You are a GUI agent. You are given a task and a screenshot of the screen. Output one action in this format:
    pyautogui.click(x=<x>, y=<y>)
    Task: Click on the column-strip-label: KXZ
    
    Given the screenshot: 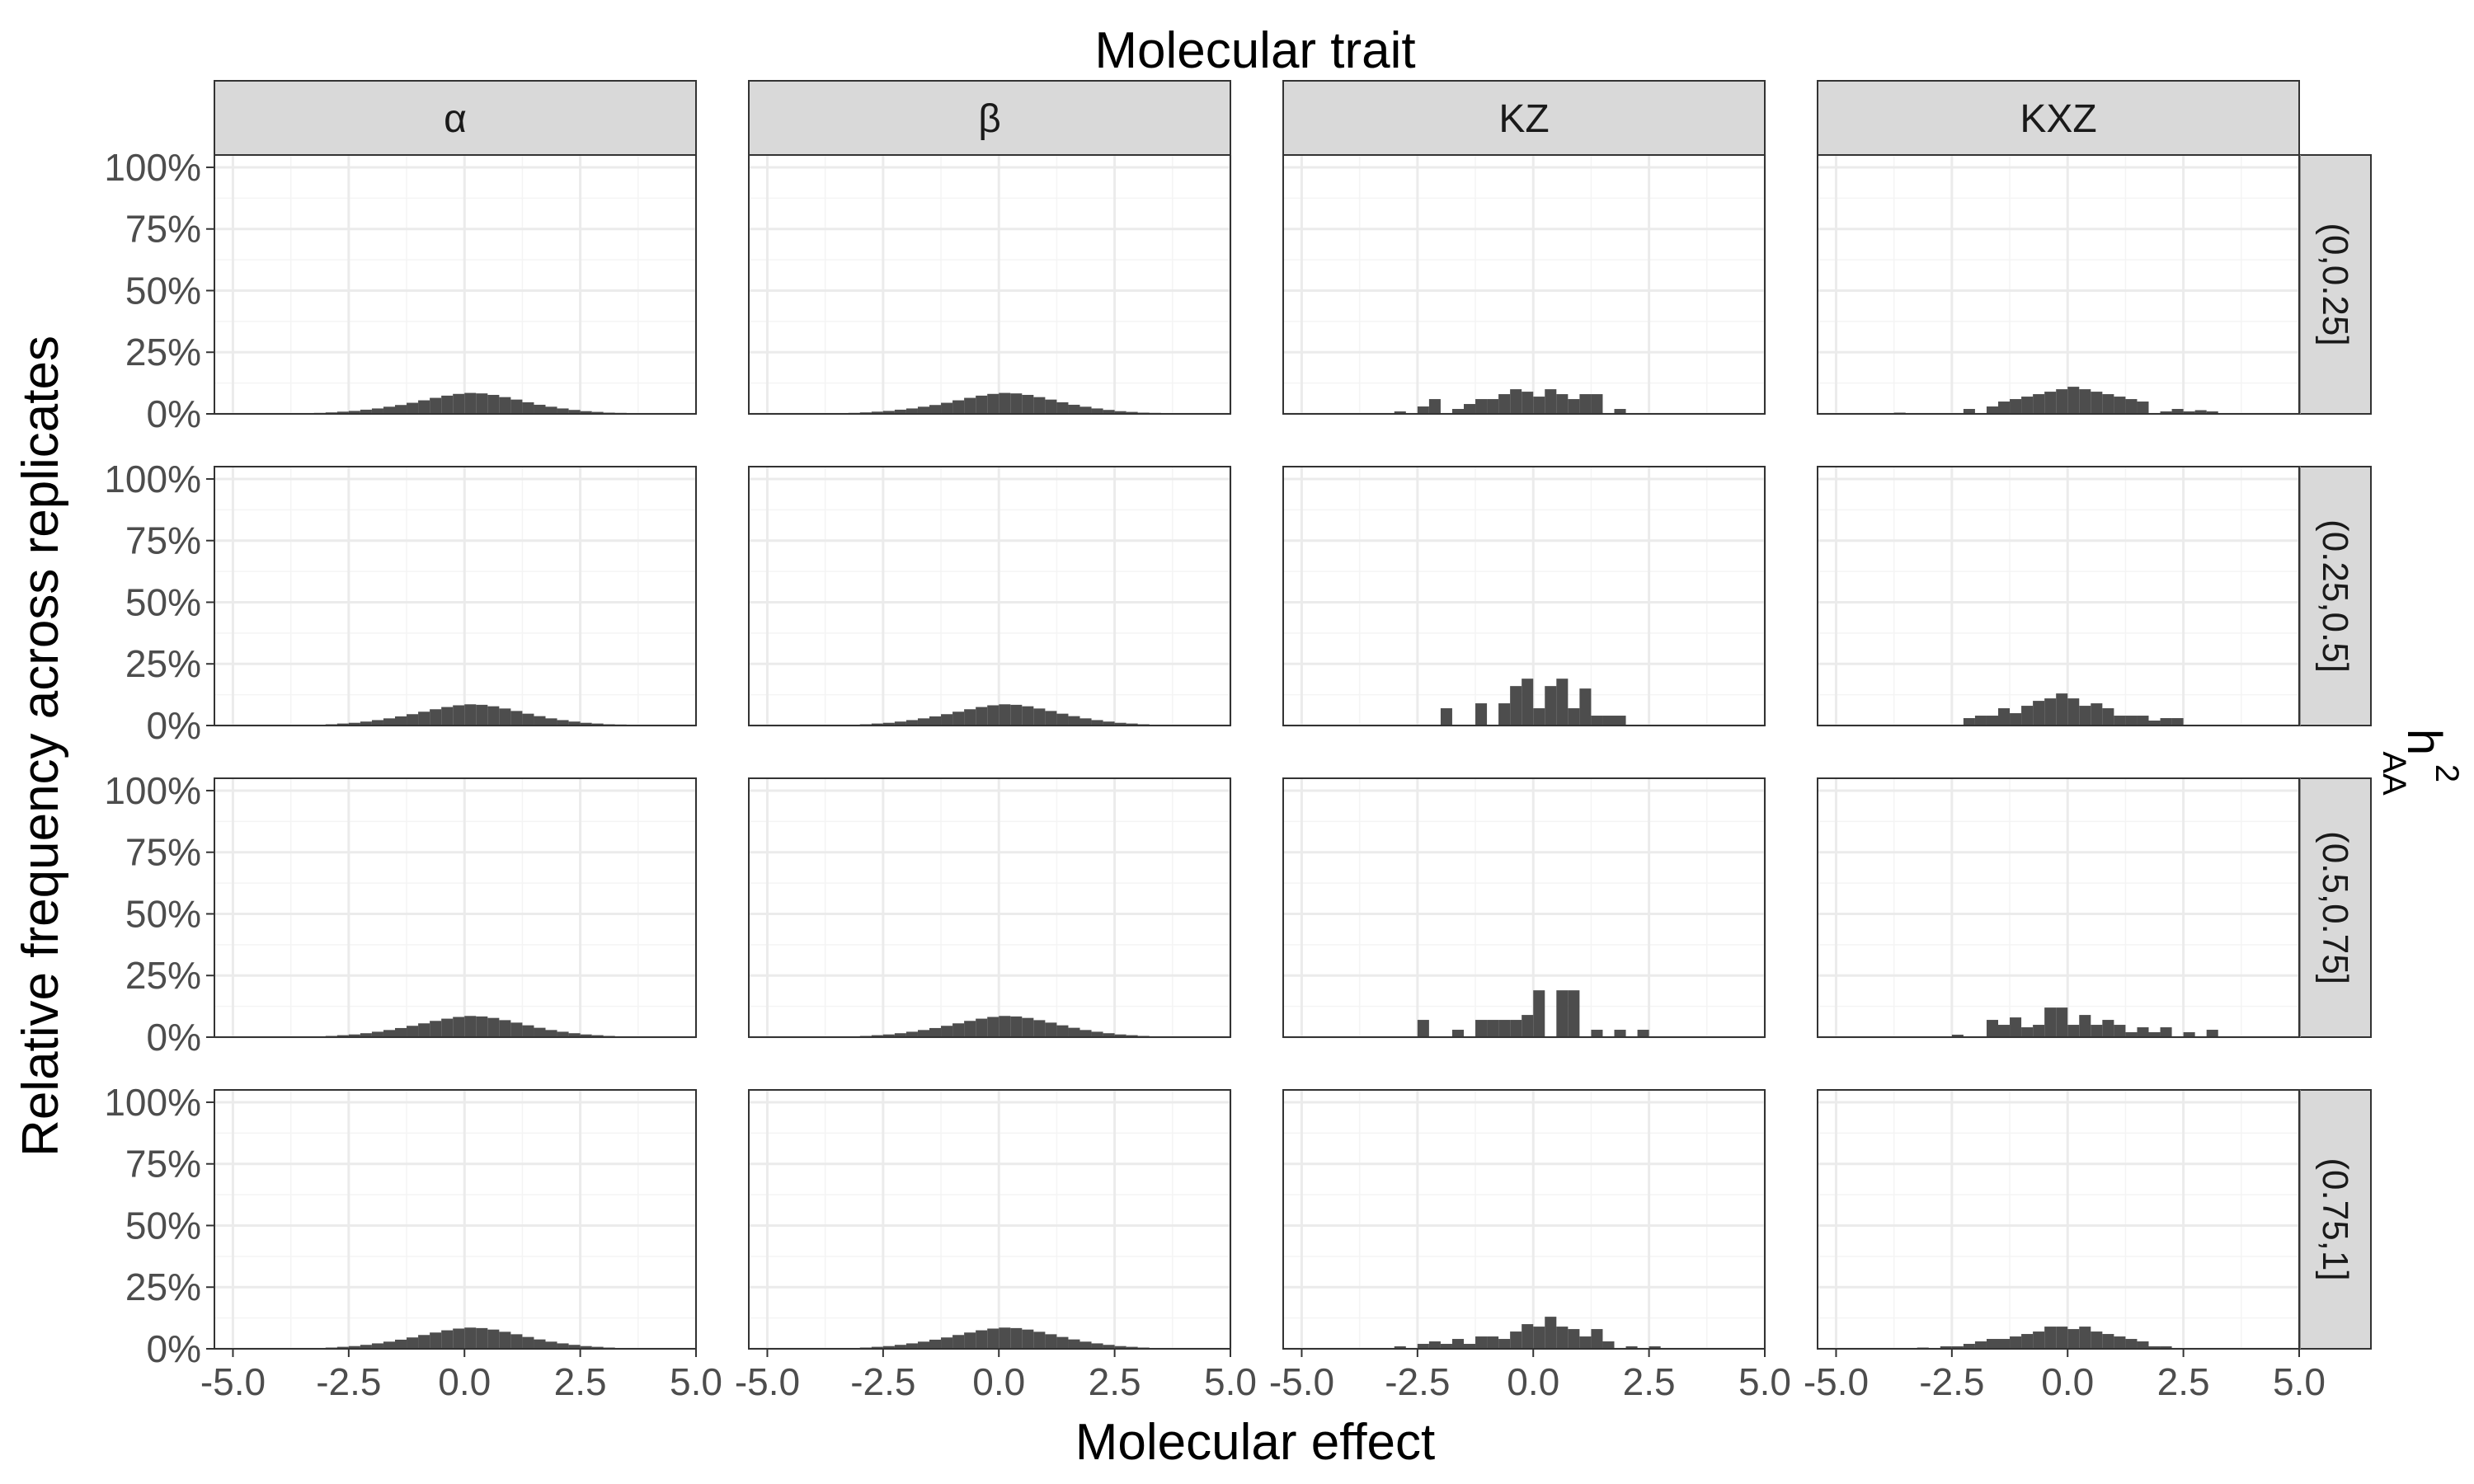 What is the action you would take?
    pyautogui.click(x=2058, y=119)
    